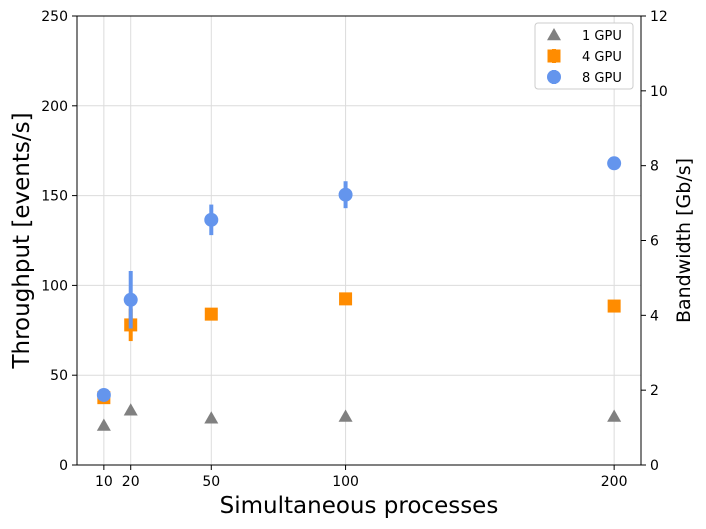 Image resolution: width=706 pixels, height=529 pixels. What do you see at coordinates (659, 17) in the screenshot?
I see `y2-tick-label: 12` at bounding box center [659, 17].